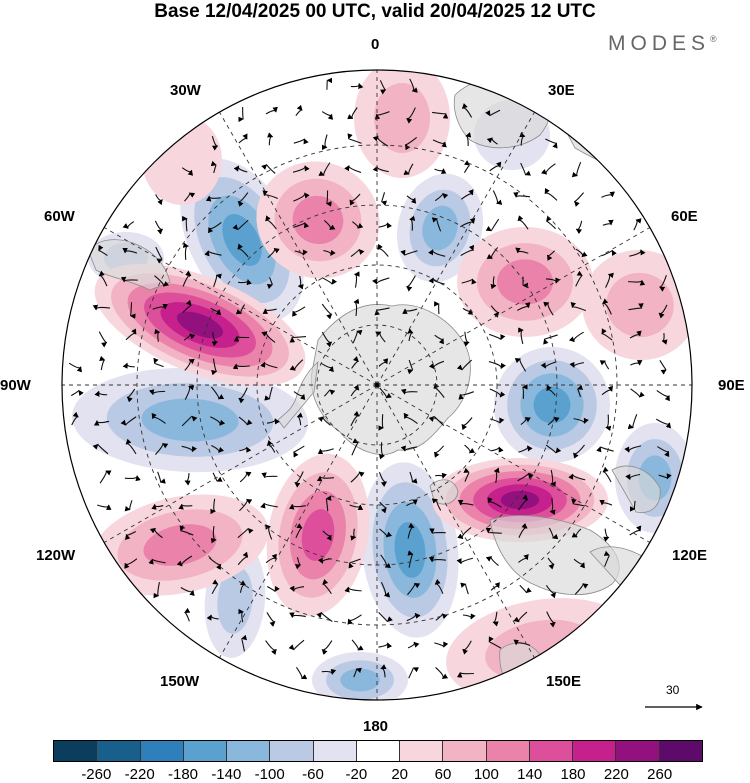  Describe the element at coordinates (356, 774) in the screenshot. I see `colorbar-tick-label: -20` at that location.